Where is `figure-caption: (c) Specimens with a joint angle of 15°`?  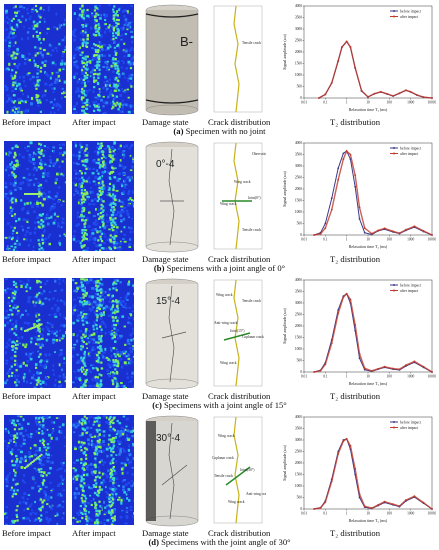 figure-caption: (c) Specimens with a joint angle of 15° is located at coordinates (219, 405).